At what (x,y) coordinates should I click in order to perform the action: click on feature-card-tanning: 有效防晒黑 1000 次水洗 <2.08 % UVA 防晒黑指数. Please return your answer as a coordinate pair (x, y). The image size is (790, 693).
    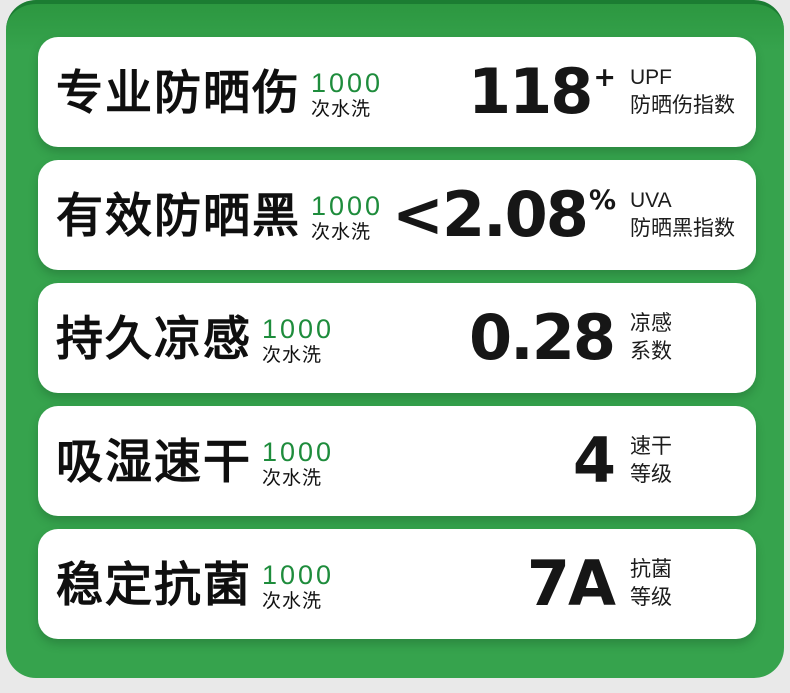
    Looking at the image, I should click on (397, 215).